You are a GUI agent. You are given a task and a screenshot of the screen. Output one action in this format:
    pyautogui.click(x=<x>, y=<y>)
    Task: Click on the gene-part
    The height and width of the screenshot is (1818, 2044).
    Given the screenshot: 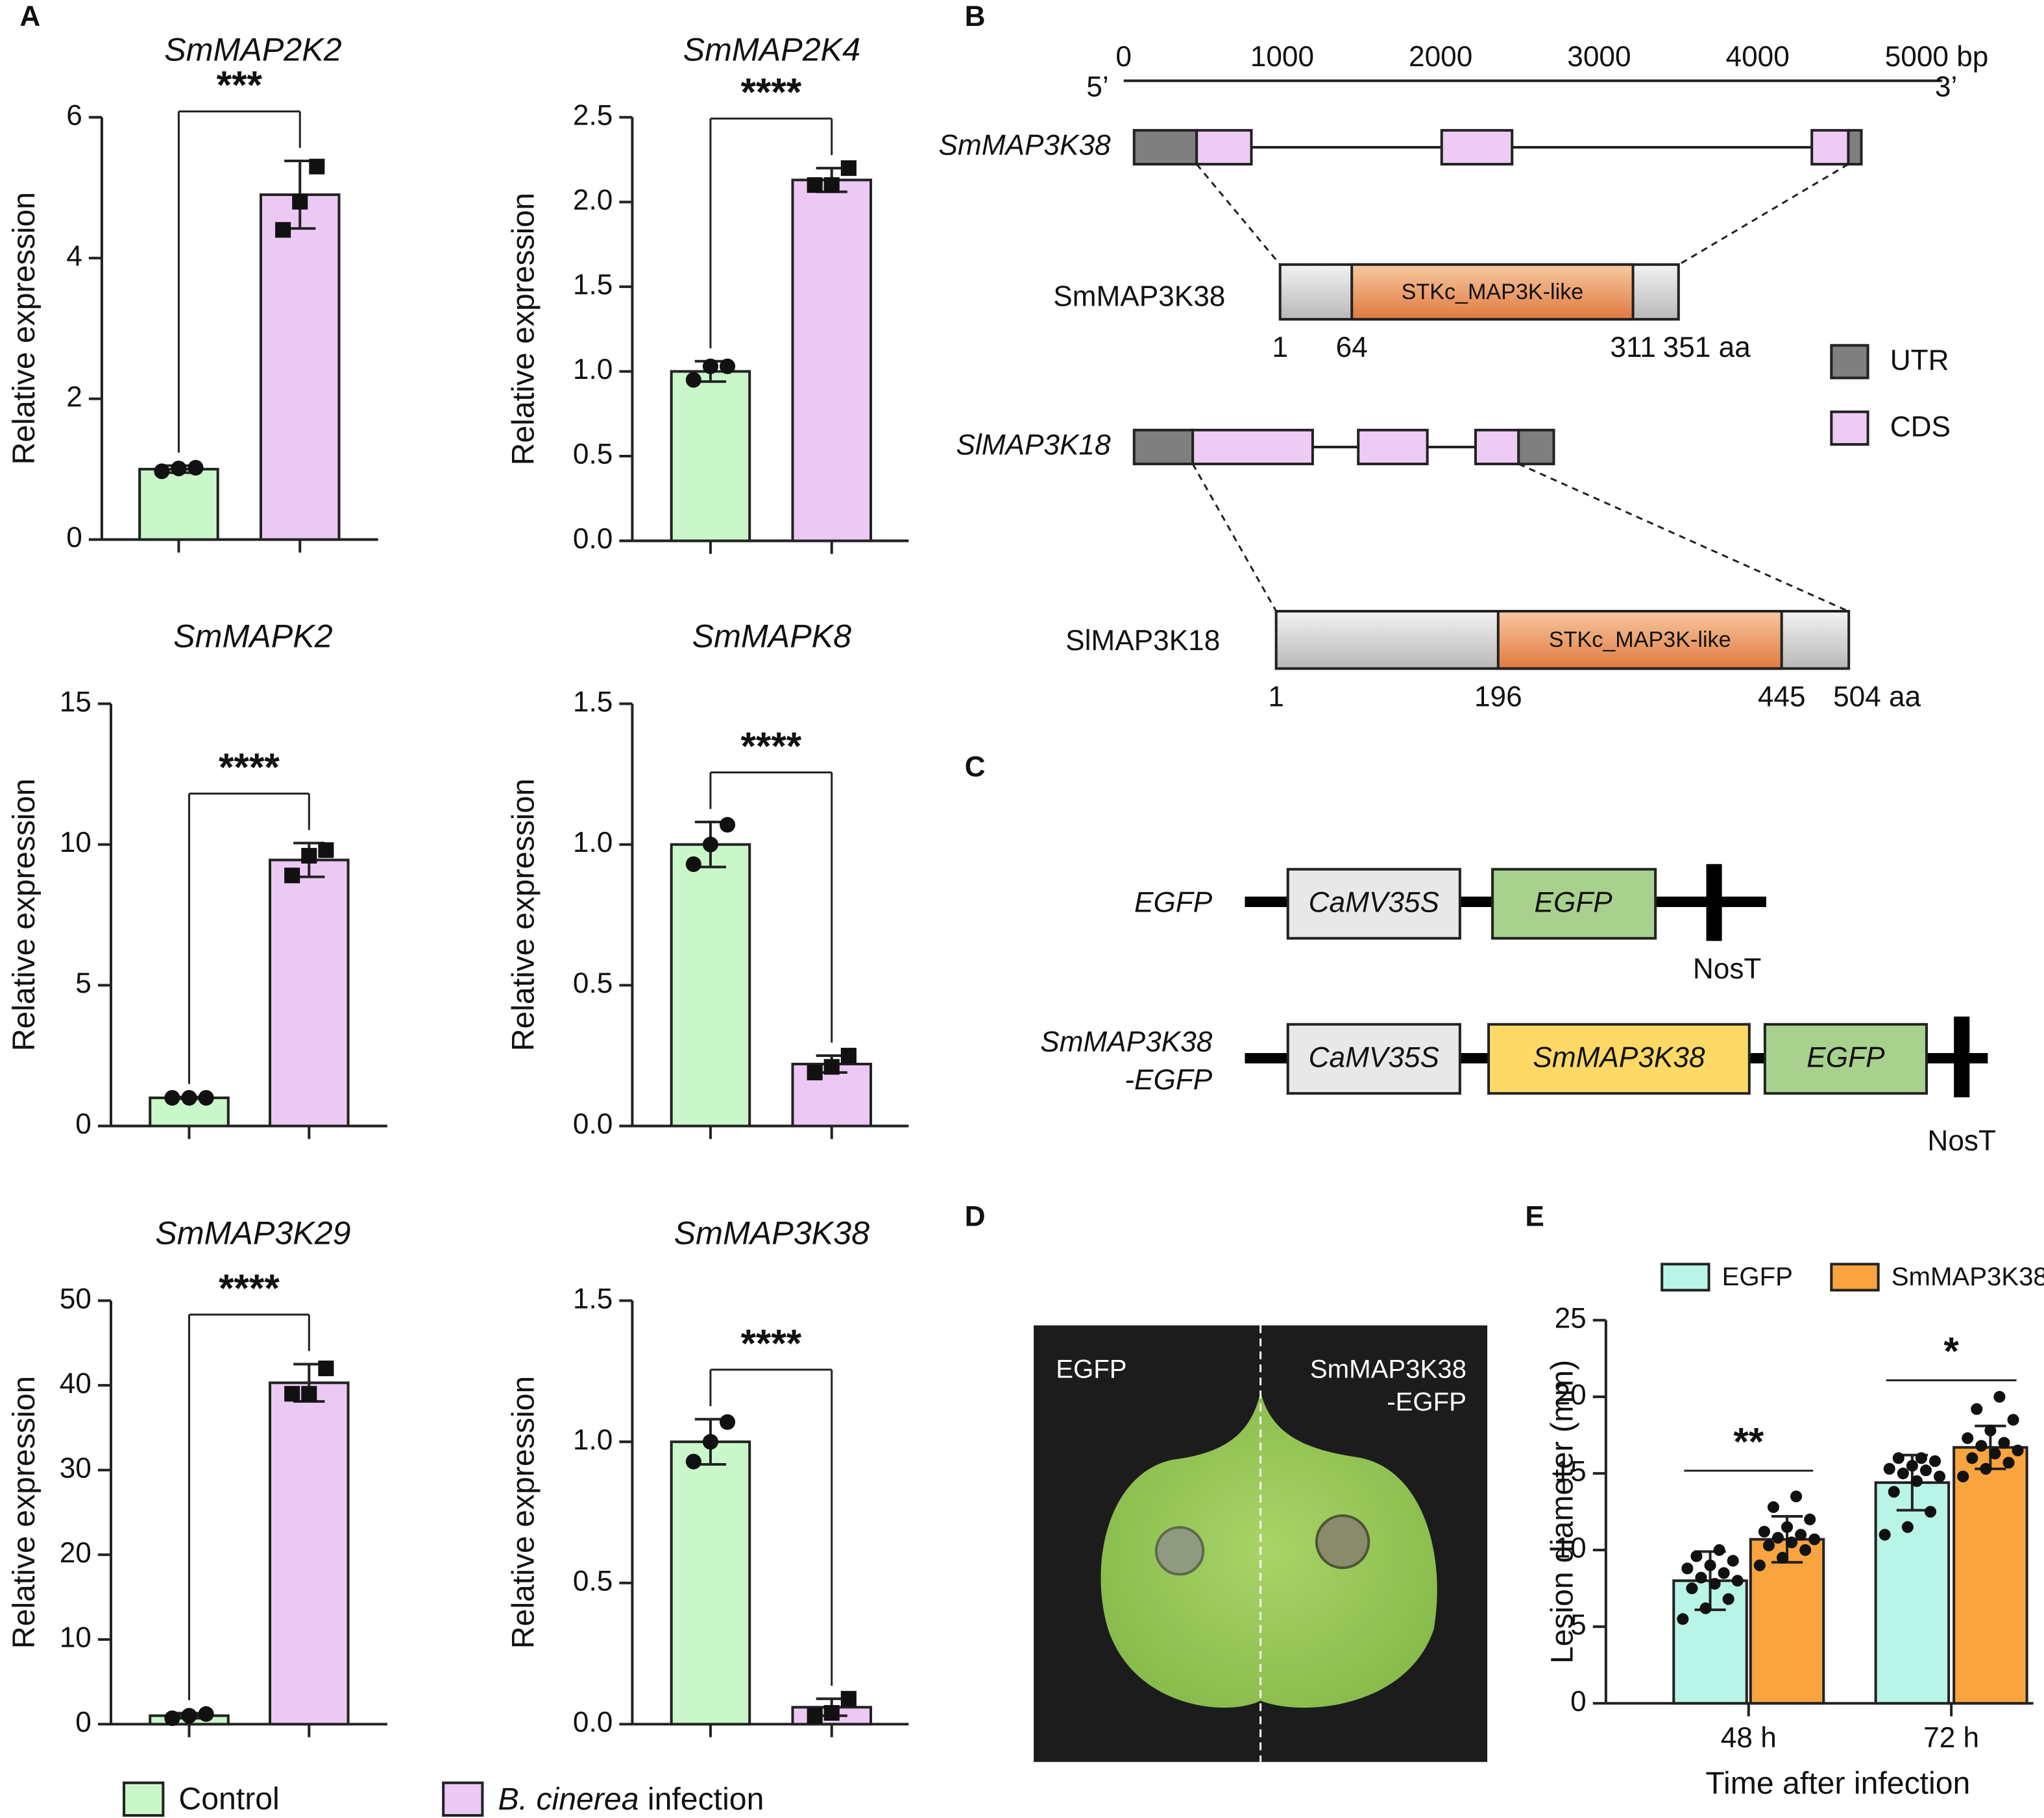 What is the action you would take?
    pyautogui.click(x=1574, y=903)
    